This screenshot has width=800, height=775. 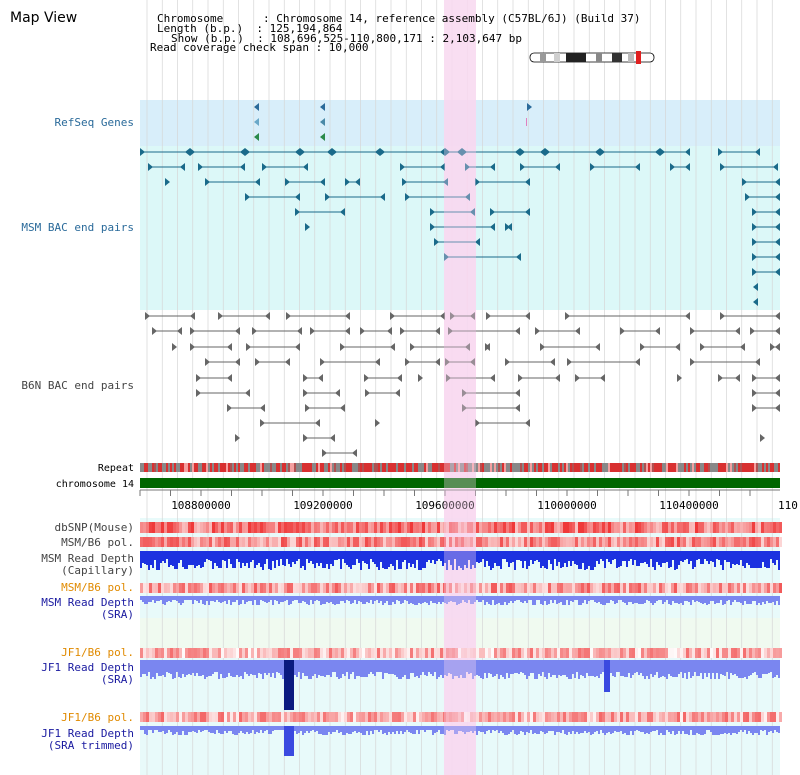 I want to click on msm-bac-end, so click(x=382, y=197).